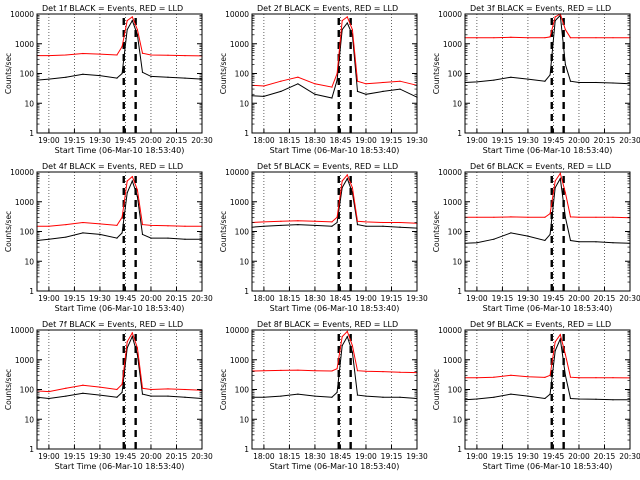  What do you see at coordinates (290, 140) in the screenshot?
I see `x-tick-label: 18:15` at bounding box center [290, 140].